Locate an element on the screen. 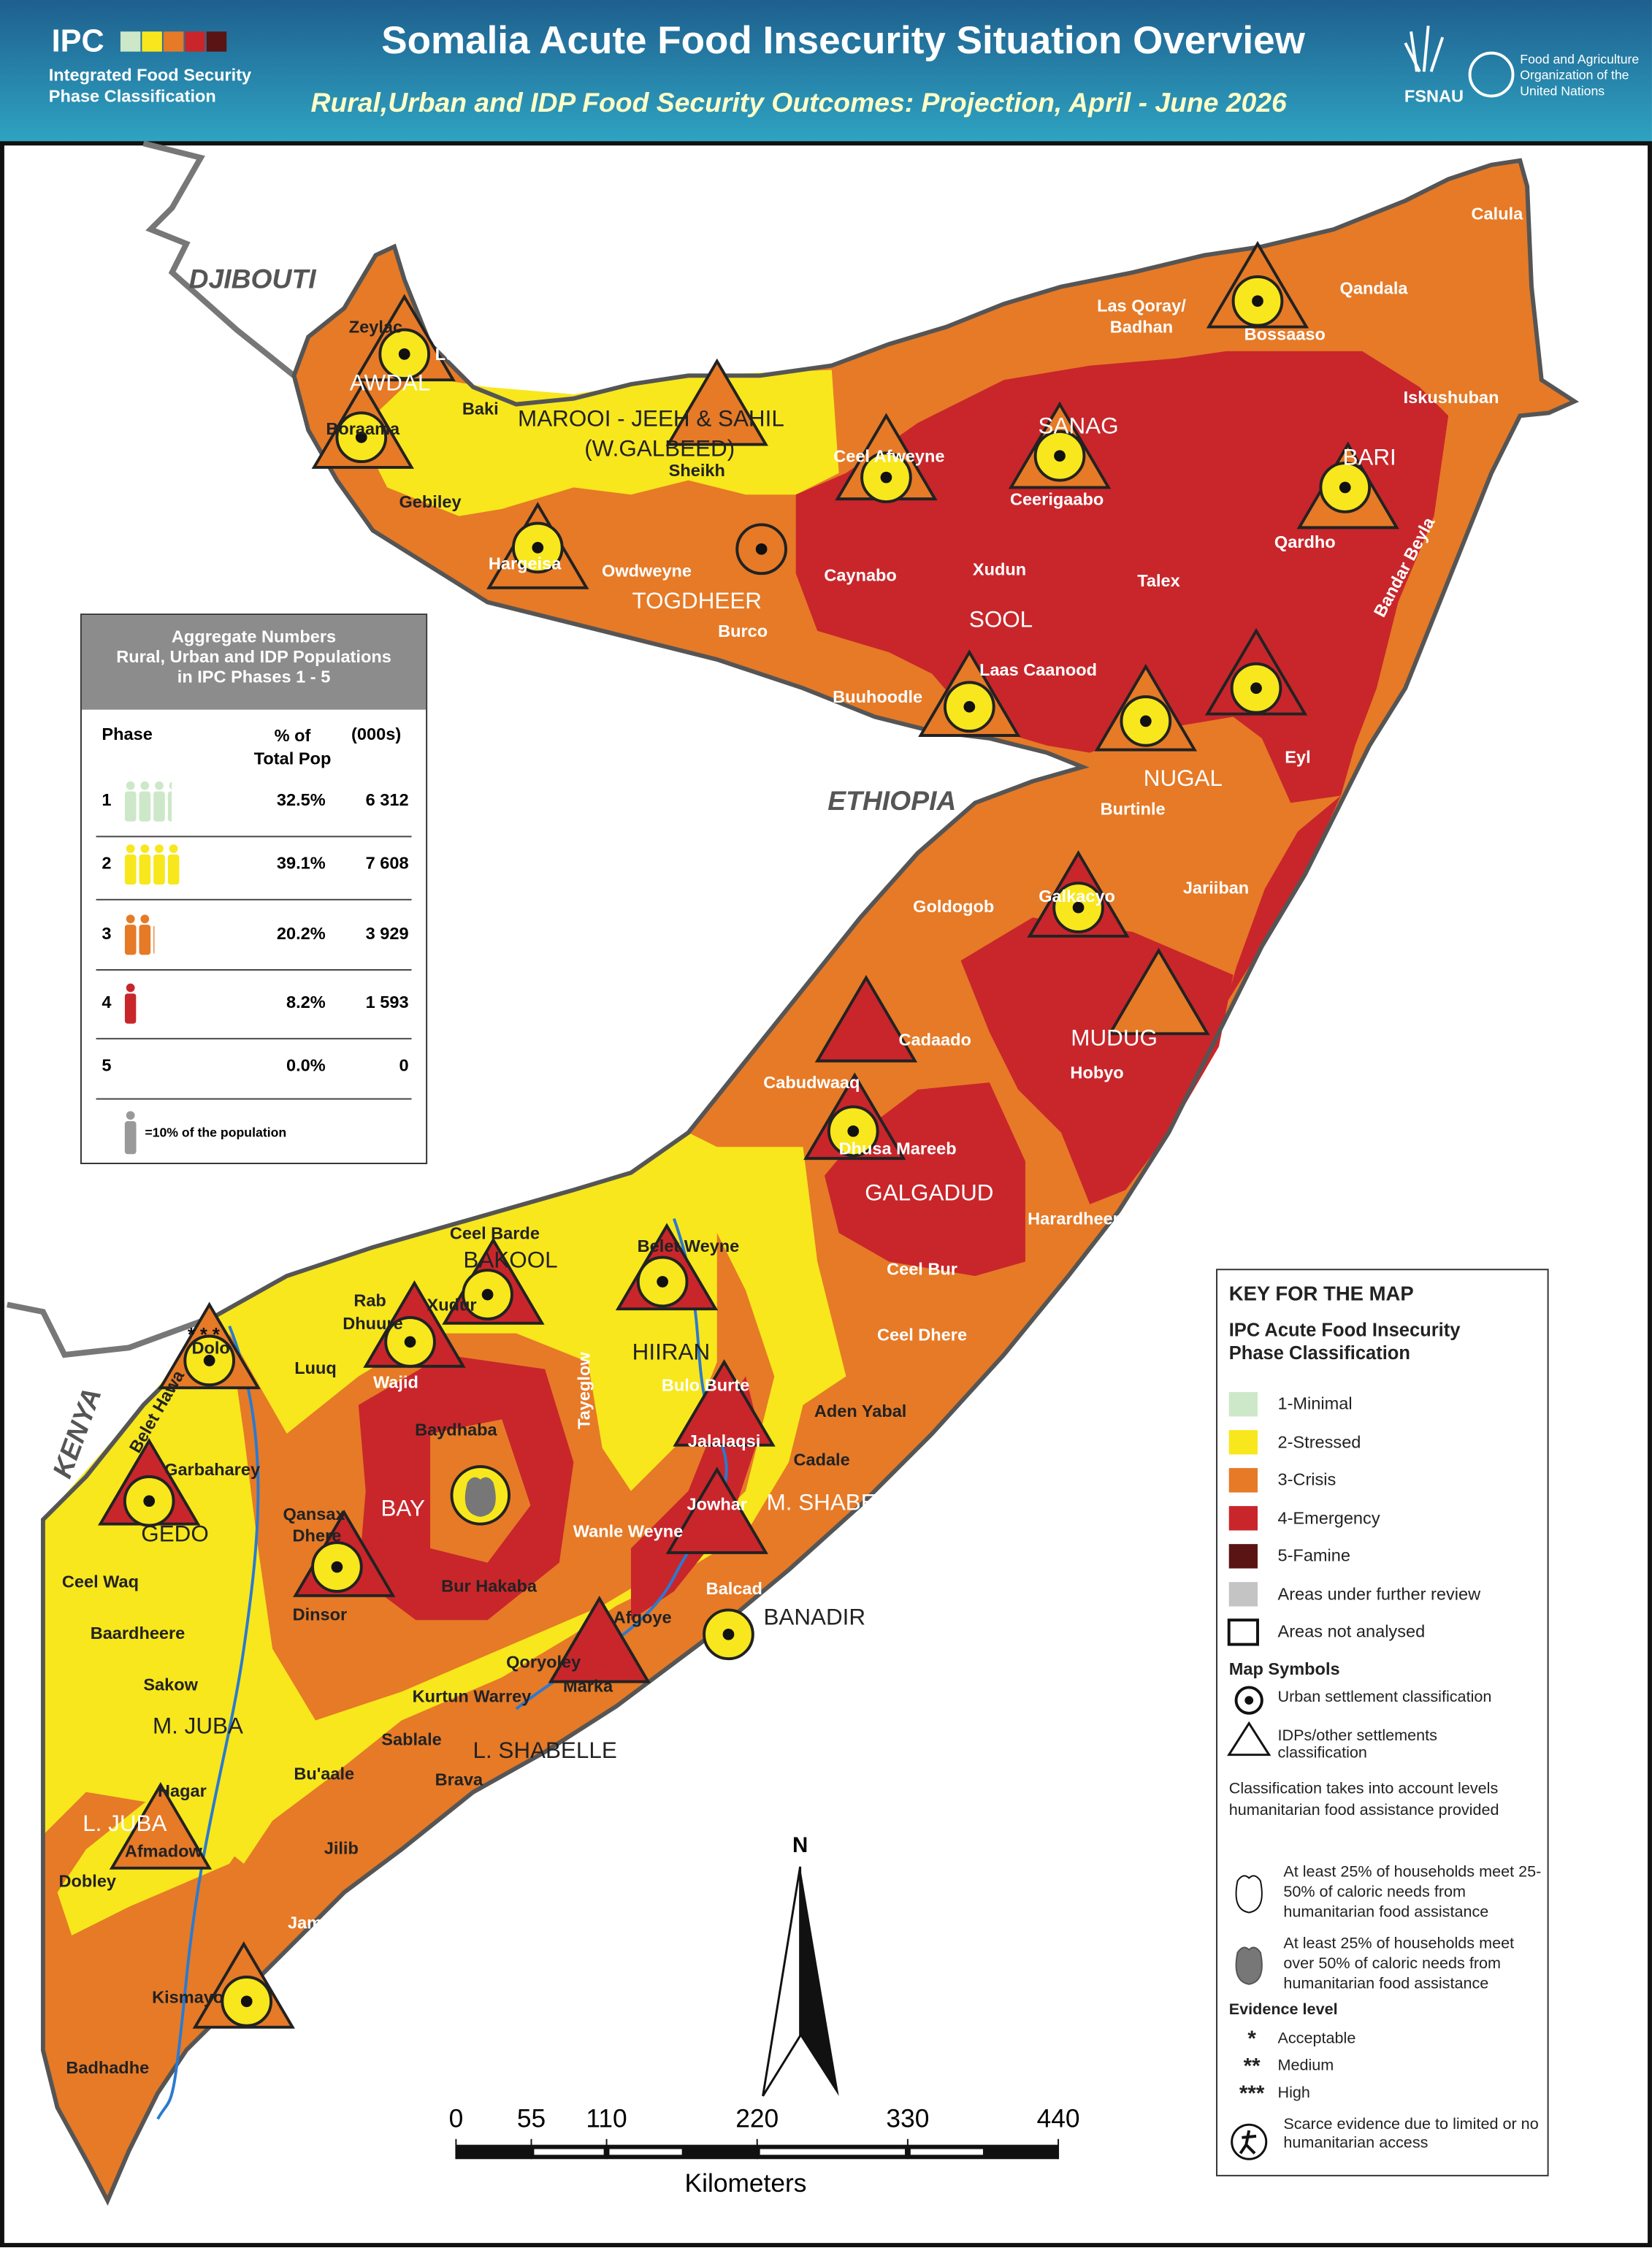 Image resolution: width=1652 pixels, height=2248 pixels. district-label: Qoryoley is located at coordinates (543, 1661).